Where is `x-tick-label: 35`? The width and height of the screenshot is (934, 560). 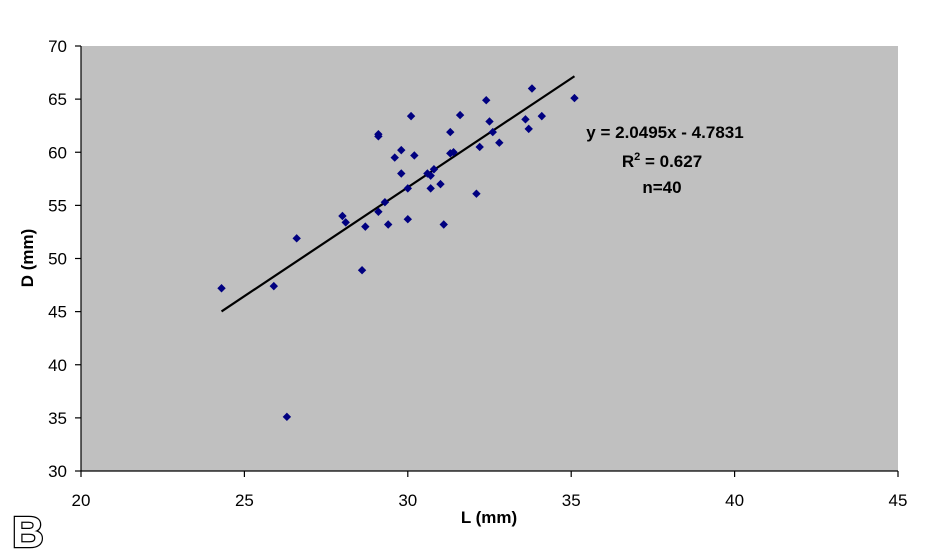
x-tick-label: 35 is located at coordinates (571, 500).